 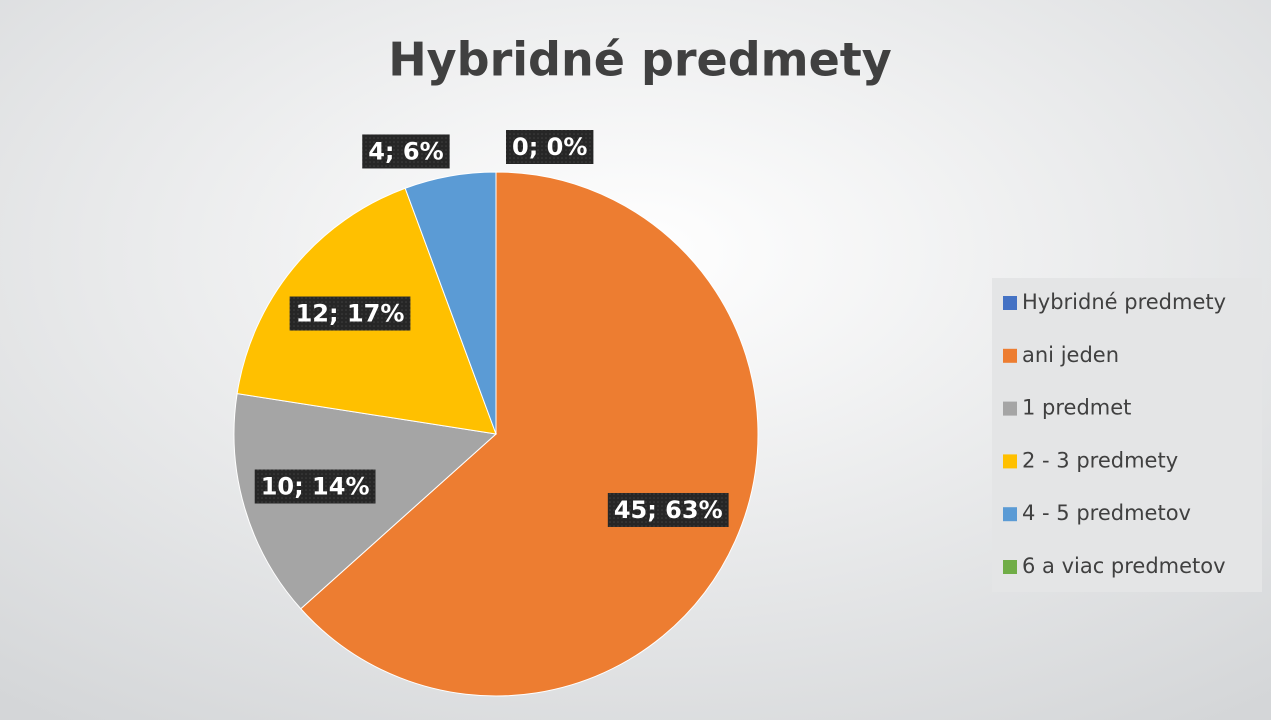 I want to click on legend-label: 4 - 5 predmetov, so click(x=1106, y=513).